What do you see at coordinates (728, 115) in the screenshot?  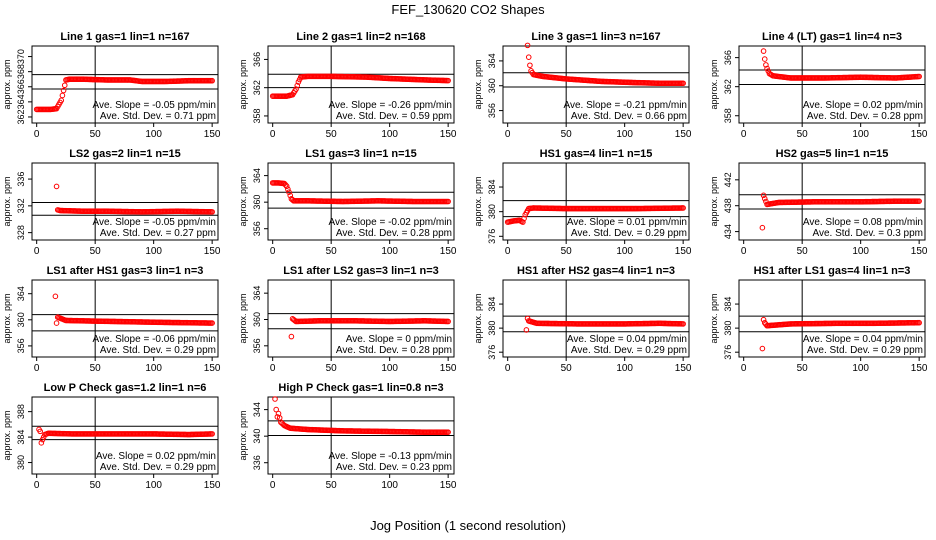 I see `y-tick-label: 358` at bounding box center [728, 115].